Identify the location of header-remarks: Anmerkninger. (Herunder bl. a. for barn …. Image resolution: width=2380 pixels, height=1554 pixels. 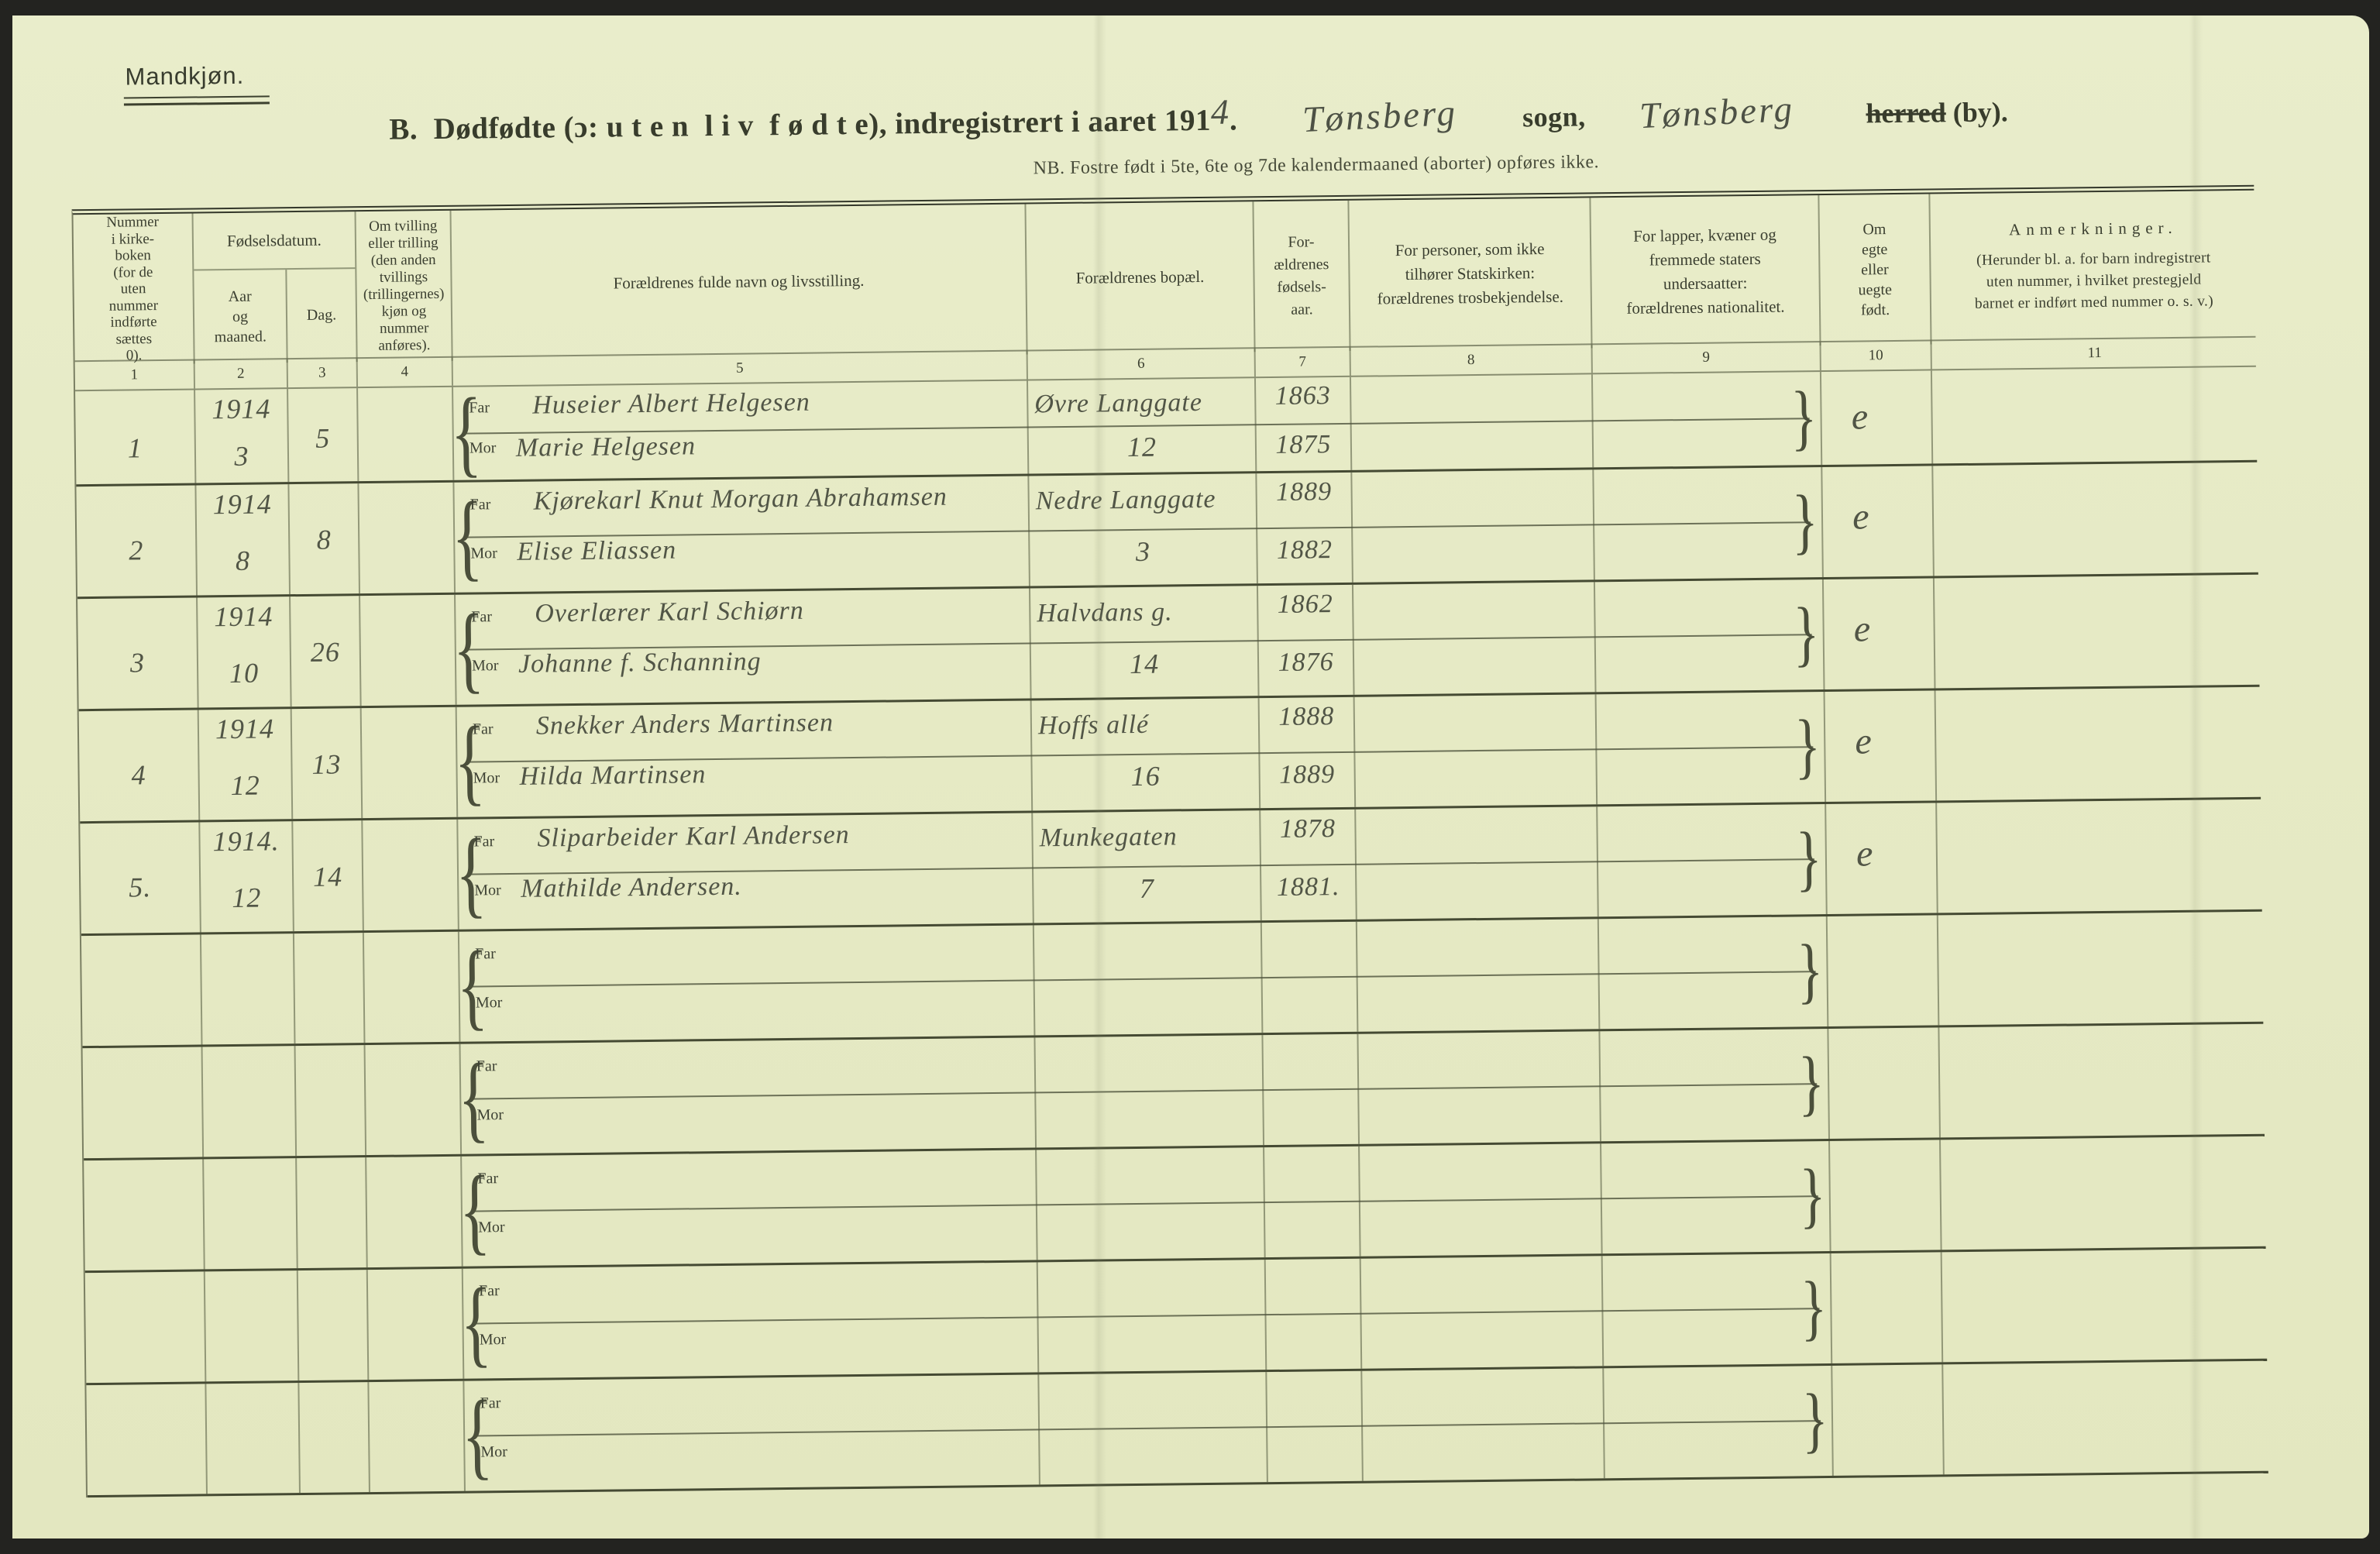
(2093, 267).